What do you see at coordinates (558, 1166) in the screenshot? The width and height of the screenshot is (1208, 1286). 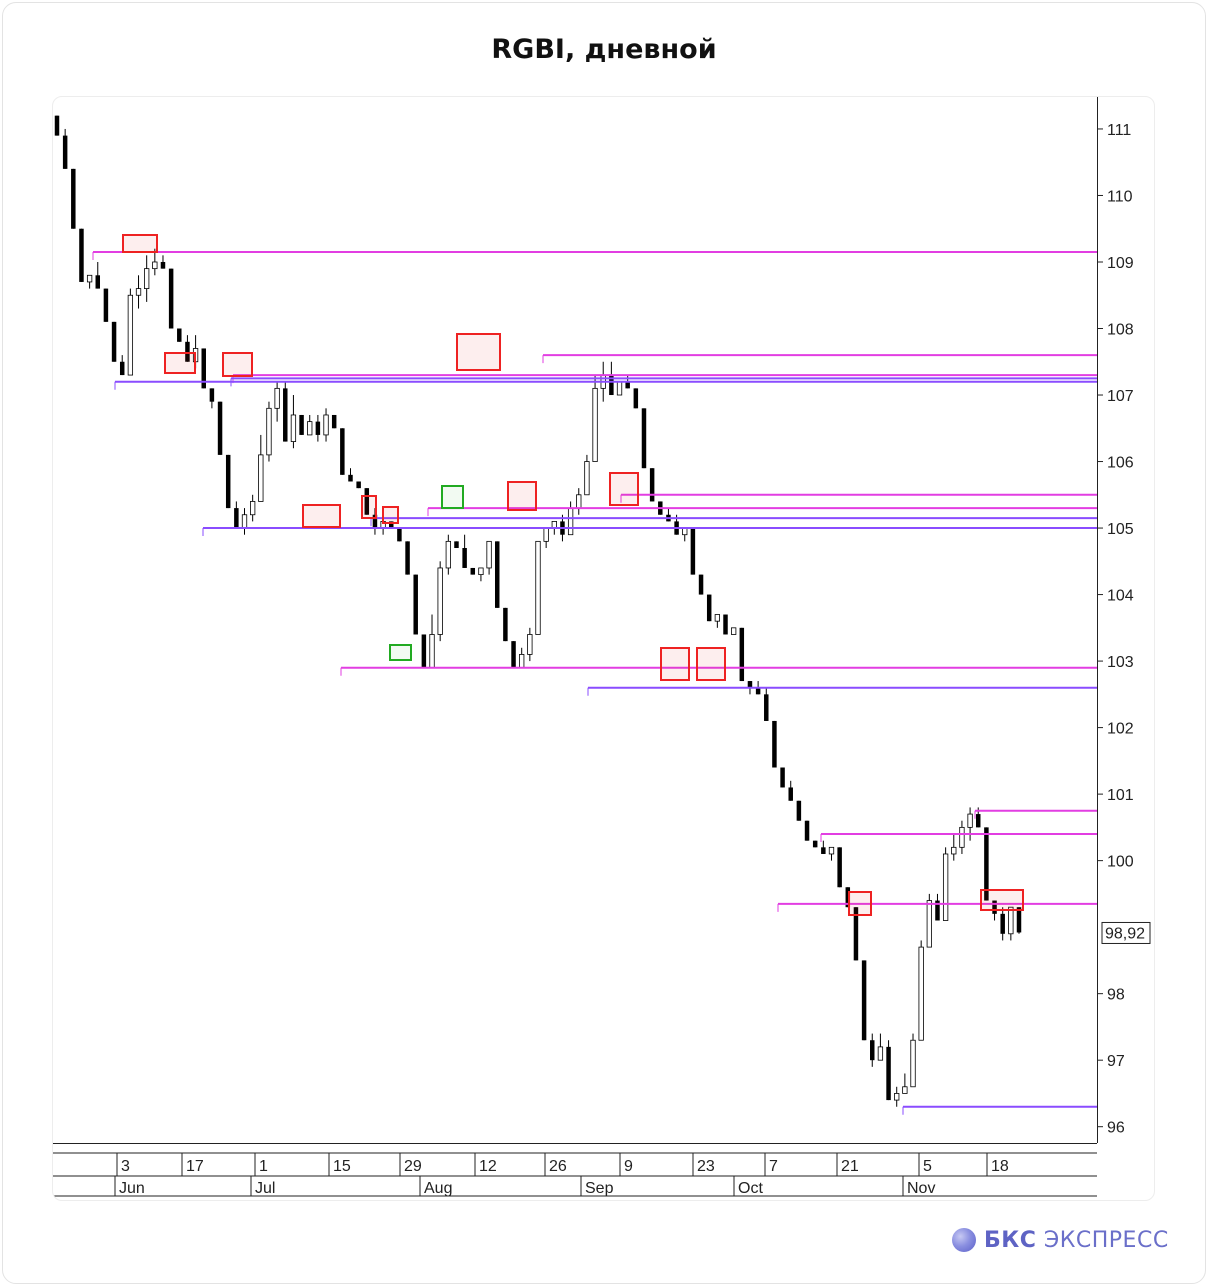 I see `x-day-label: 26` at bounding box center [558, 1166].